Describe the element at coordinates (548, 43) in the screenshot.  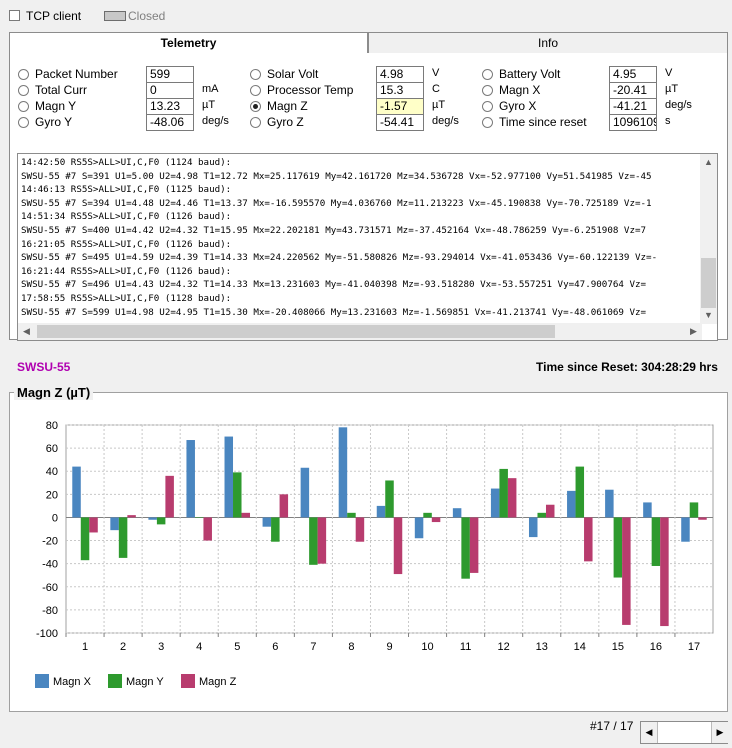
I see `tab-info: Info` at that location.